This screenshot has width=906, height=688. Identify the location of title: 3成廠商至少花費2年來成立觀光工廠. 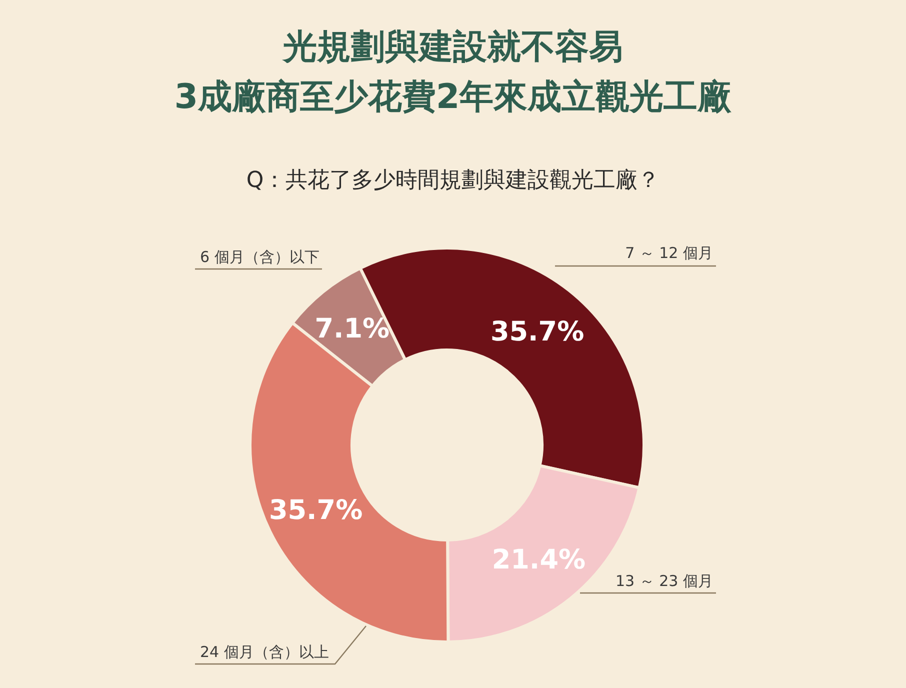
(453, 97).